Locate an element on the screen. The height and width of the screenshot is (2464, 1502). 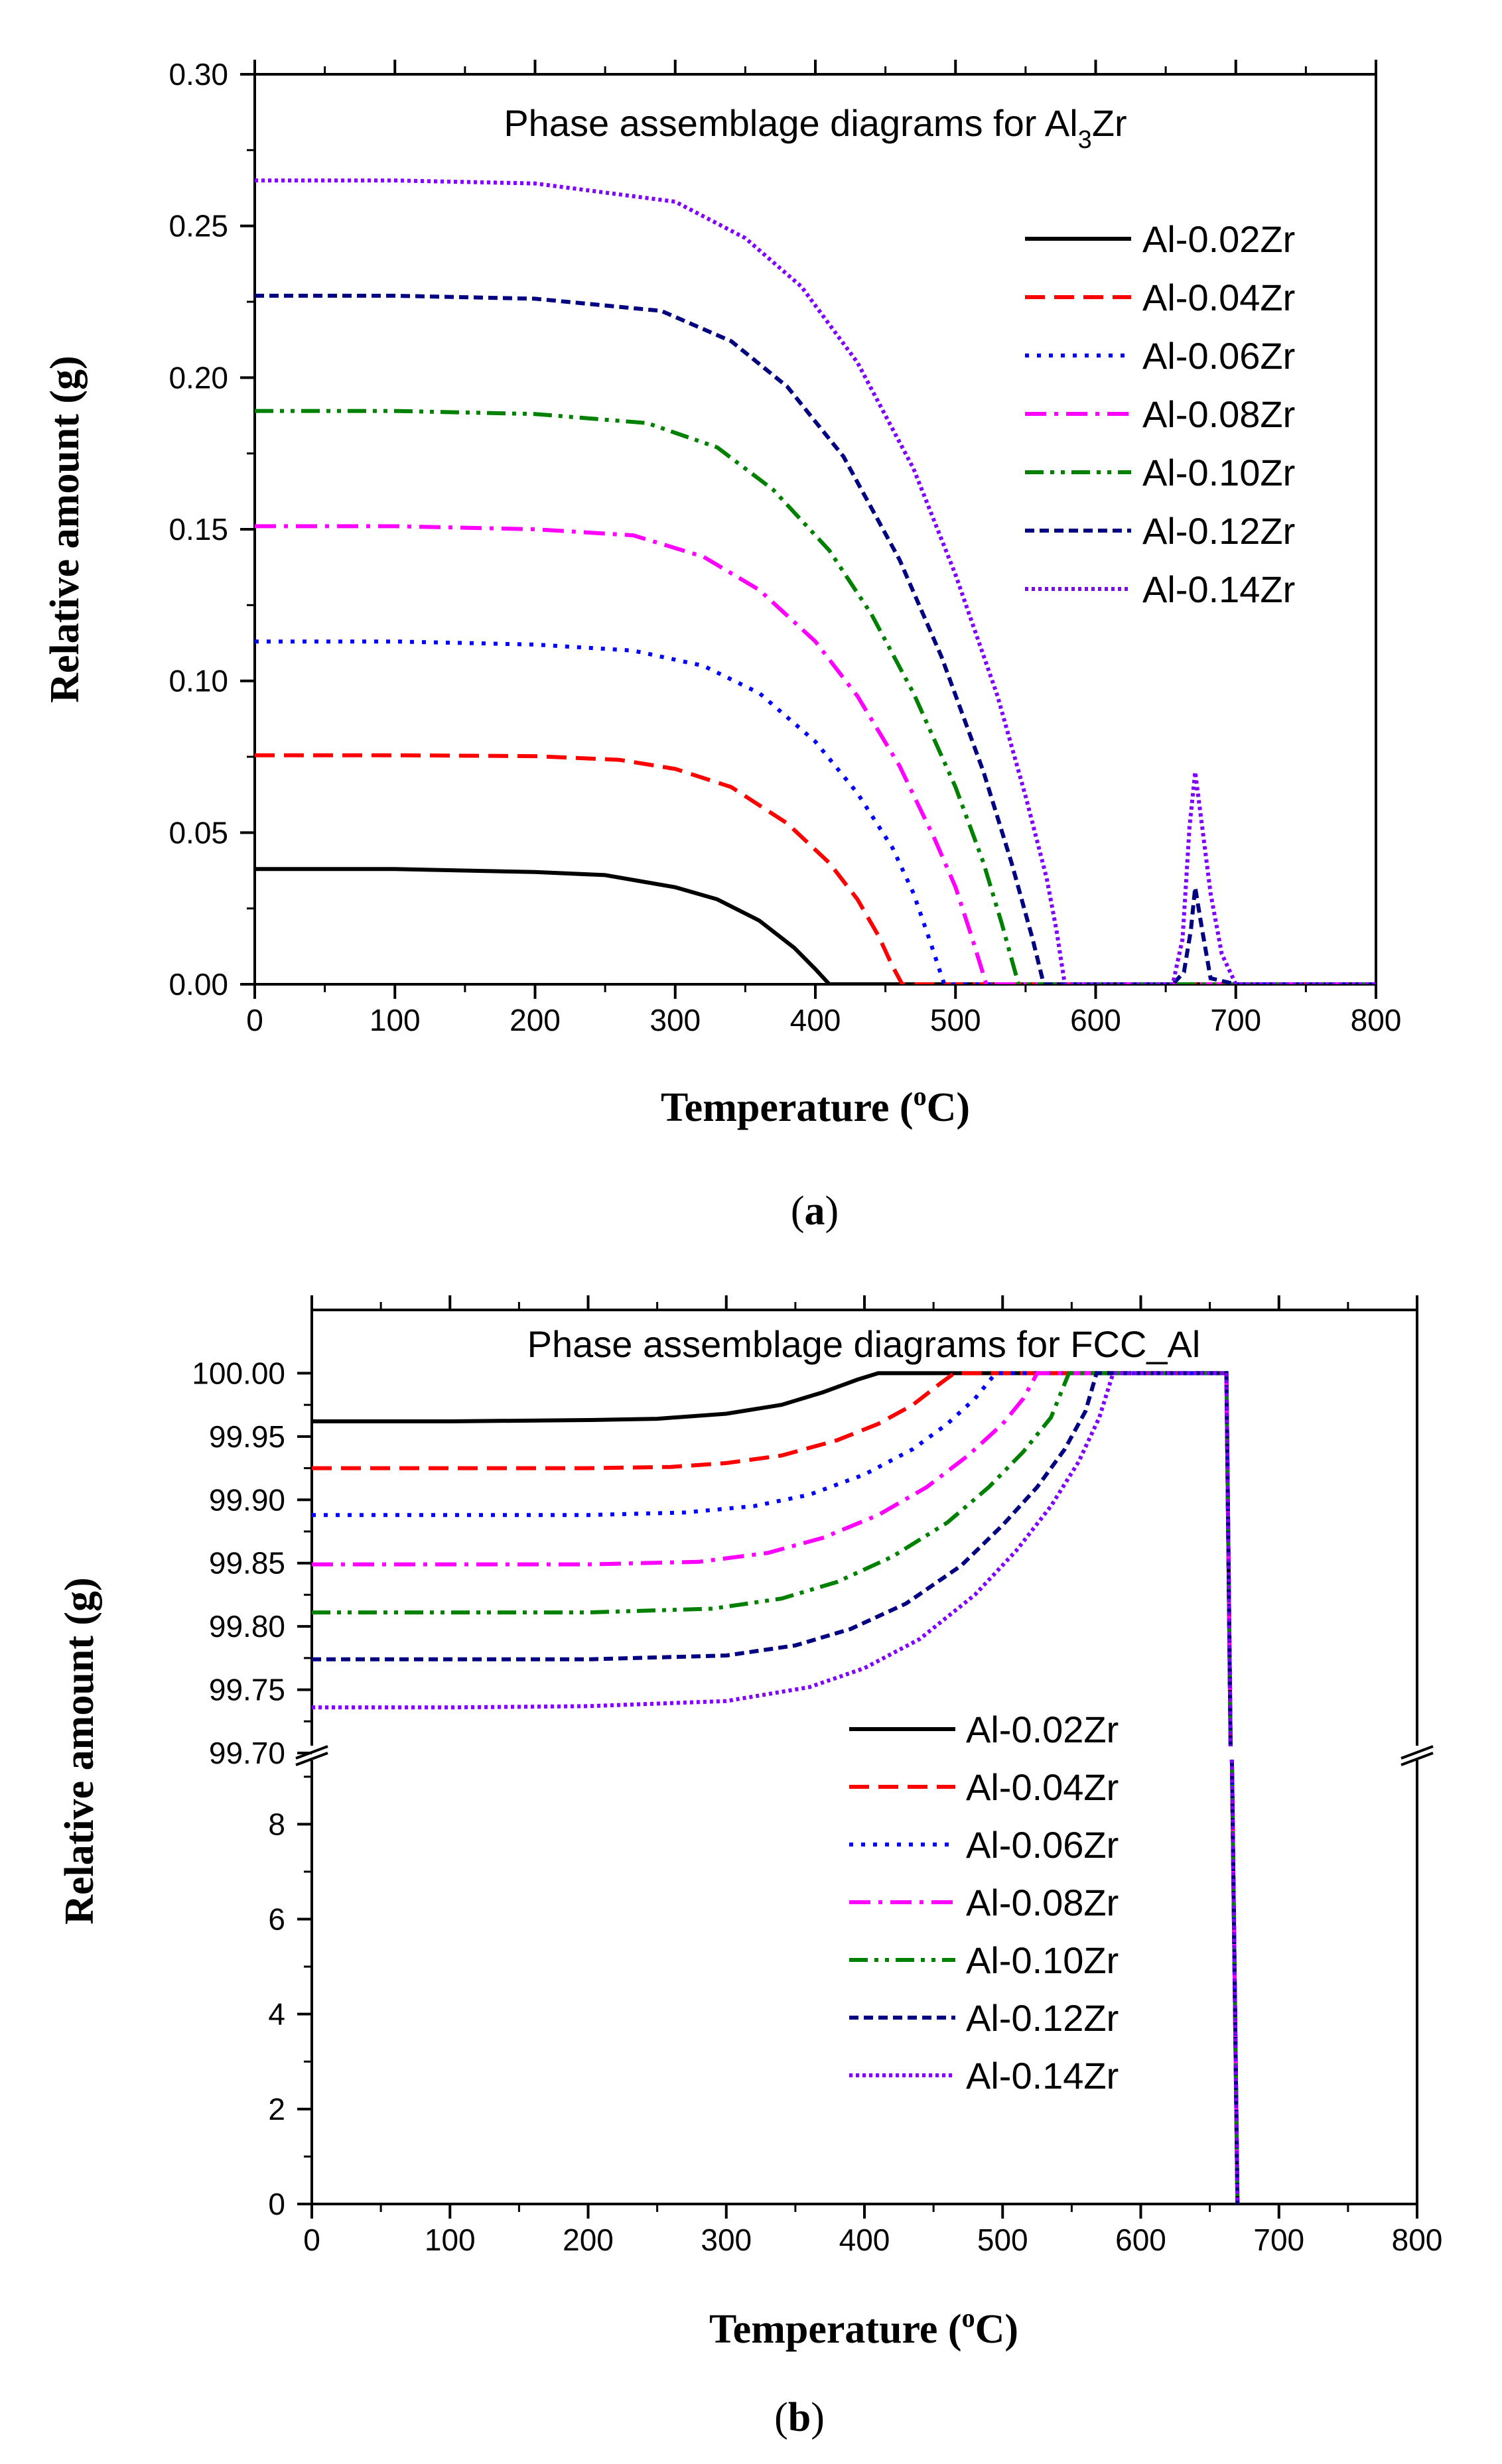
panel-b-break-mark-right-bottom is located at coordinates (1417, 1759).